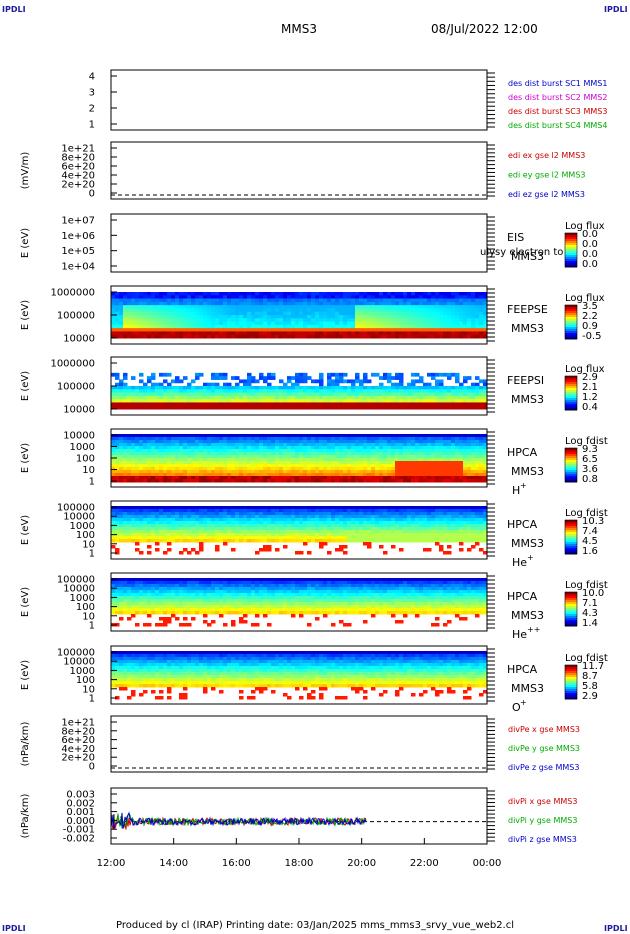 The image size is (630, 934). Describe the element at coordinates (72, 293) in the screenshot. I see `y-tick-label: 1000000` at that location.